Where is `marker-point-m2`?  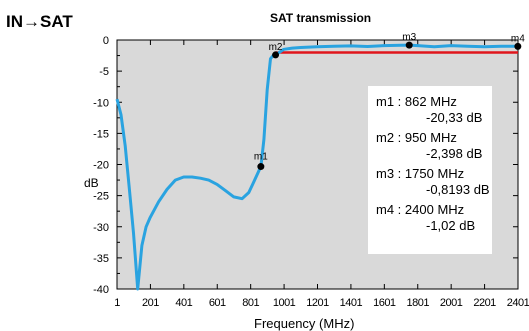 marker-point-m2 is located at coordinates (276, 55).